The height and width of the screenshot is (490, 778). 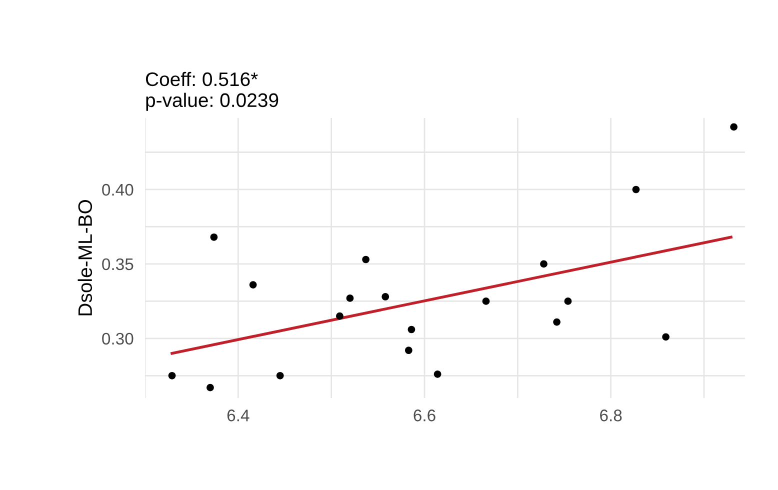 What do you see at coordinates (118, 264) in the screenshot?
I see `y-tick-label: 0.35` at bounding box center [118, 264].